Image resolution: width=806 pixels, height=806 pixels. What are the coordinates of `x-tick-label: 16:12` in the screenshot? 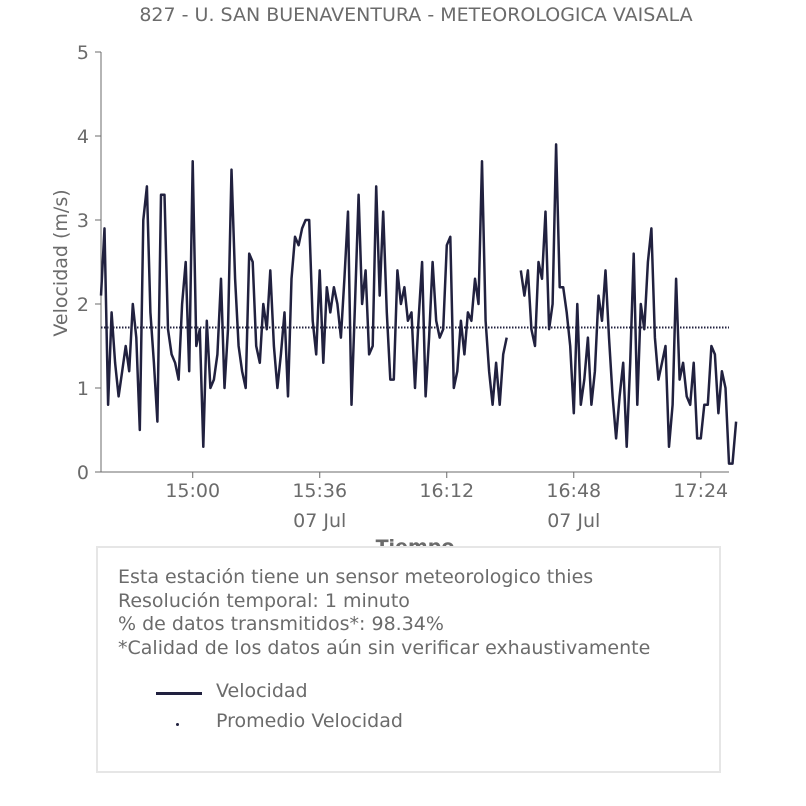 It's located at (446, 491).